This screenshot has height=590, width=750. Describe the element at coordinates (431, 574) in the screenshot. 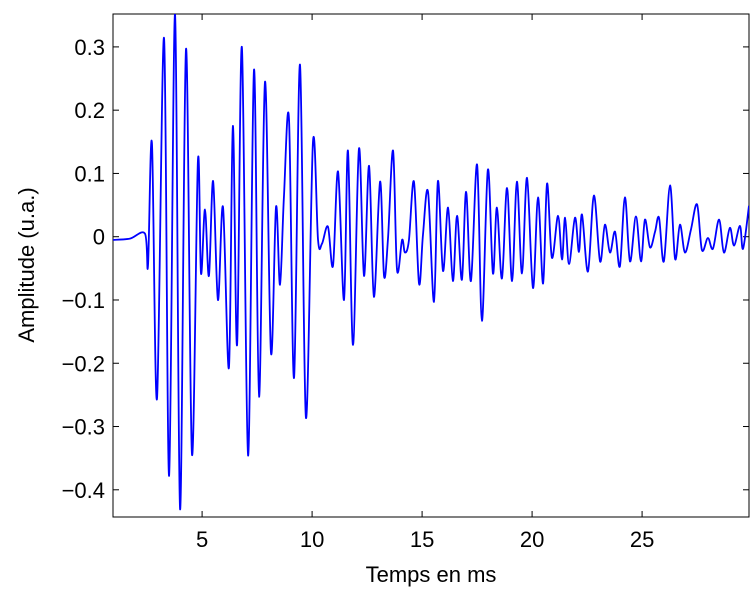

I see `x-axis-label: Temps en ms` at that location.